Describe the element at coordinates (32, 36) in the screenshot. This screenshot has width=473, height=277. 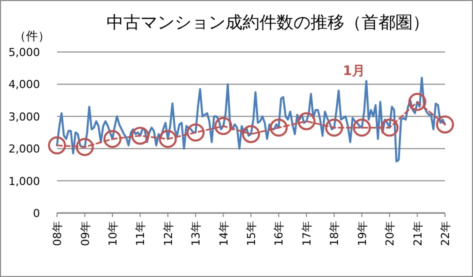
I see `y-axis-title: （件）` at that location.